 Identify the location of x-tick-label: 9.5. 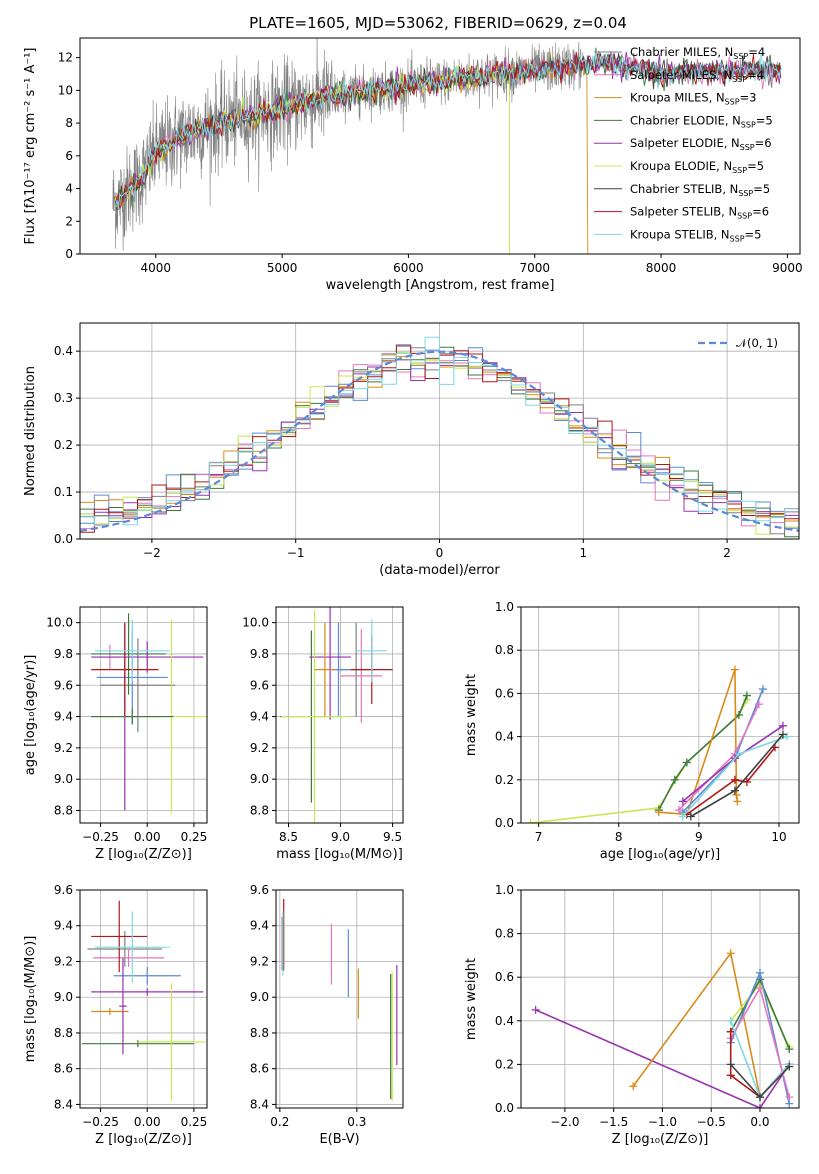
(392, 837).